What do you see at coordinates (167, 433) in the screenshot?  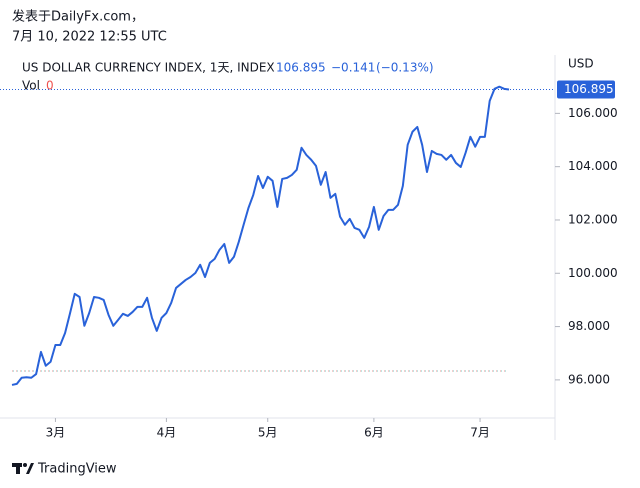 I see `x-tick-label: 4月` at bounding box center [167, 433].